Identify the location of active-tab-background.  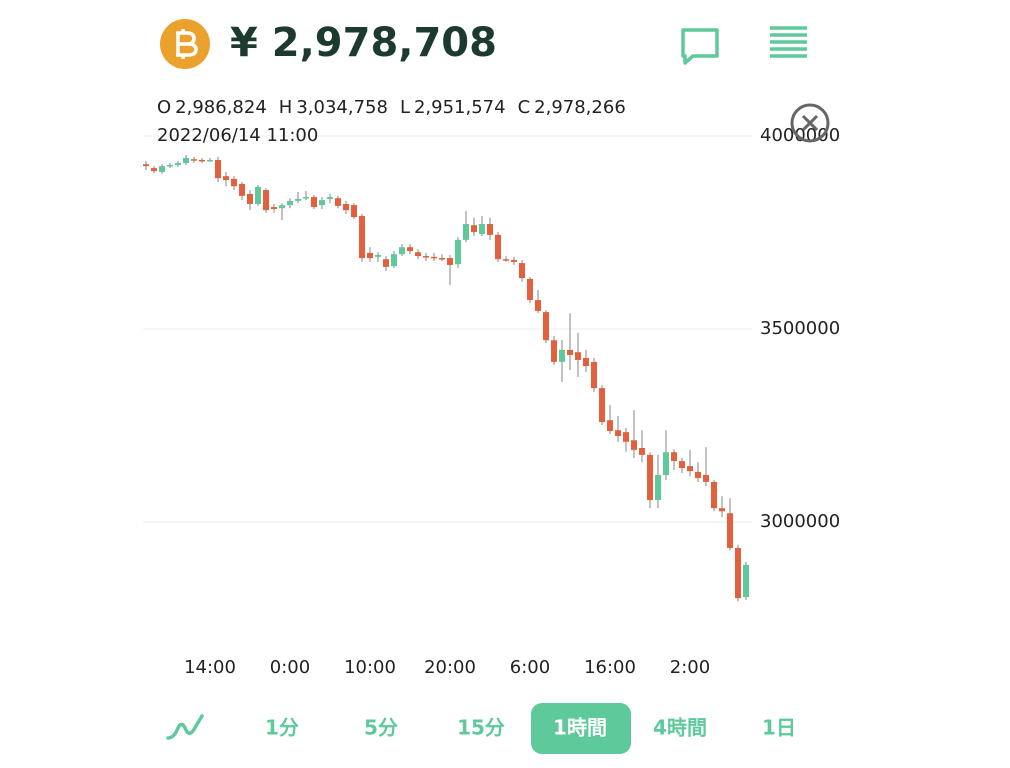
(581, 728).